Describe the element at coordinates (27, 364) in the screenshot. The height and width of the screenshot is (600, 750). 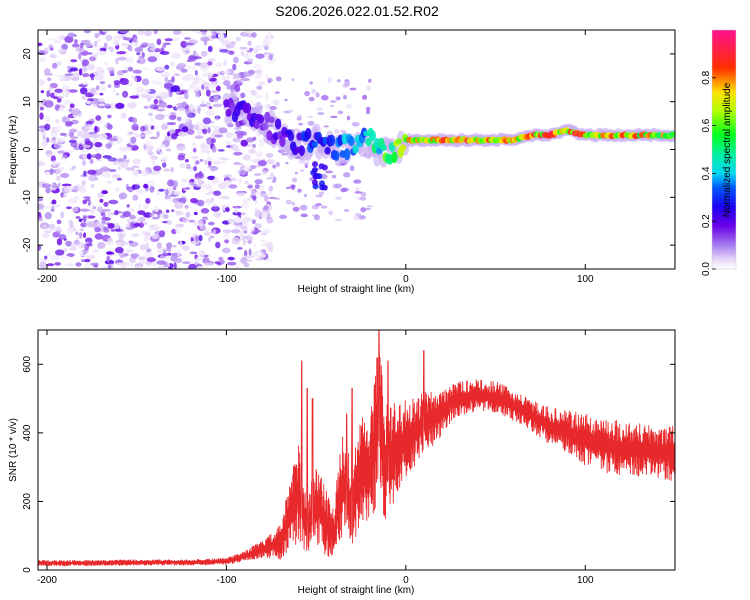
I see `snr-y-tick-label: 600` at that location.